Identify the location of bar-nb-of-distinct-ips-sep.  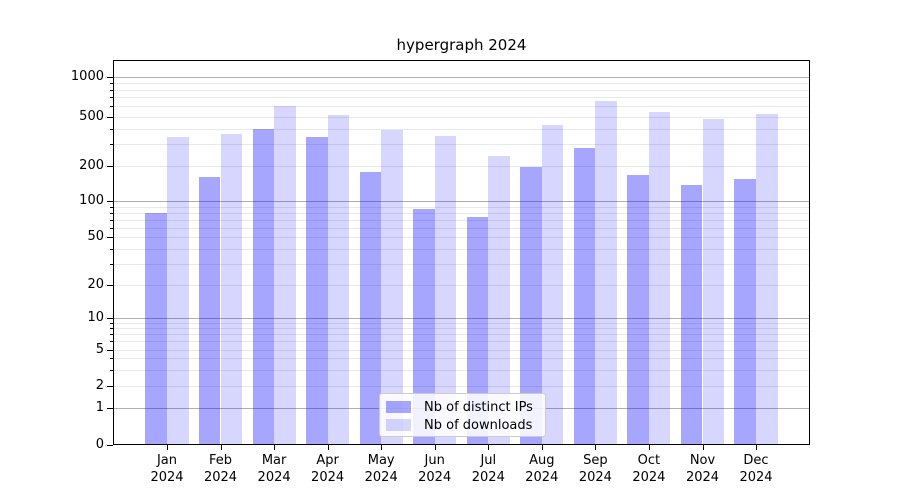
(584, 296).